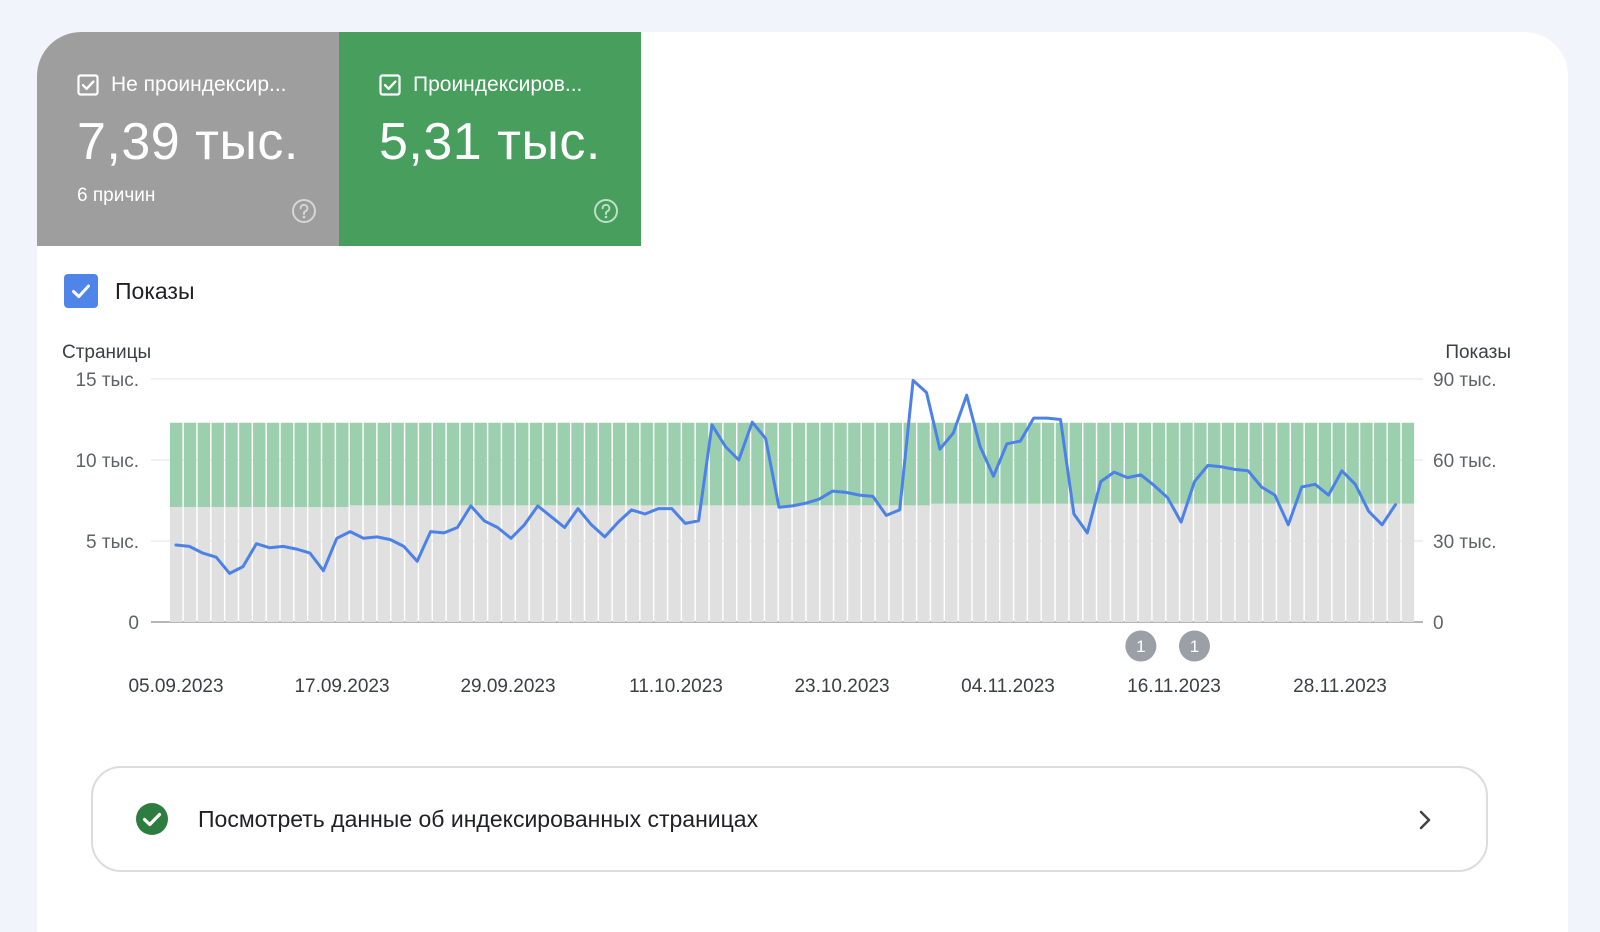  What do you see at coordinates (155, 290) in the screenshot?
I see `shows-label: Показы` at bounding box center [155, 290].